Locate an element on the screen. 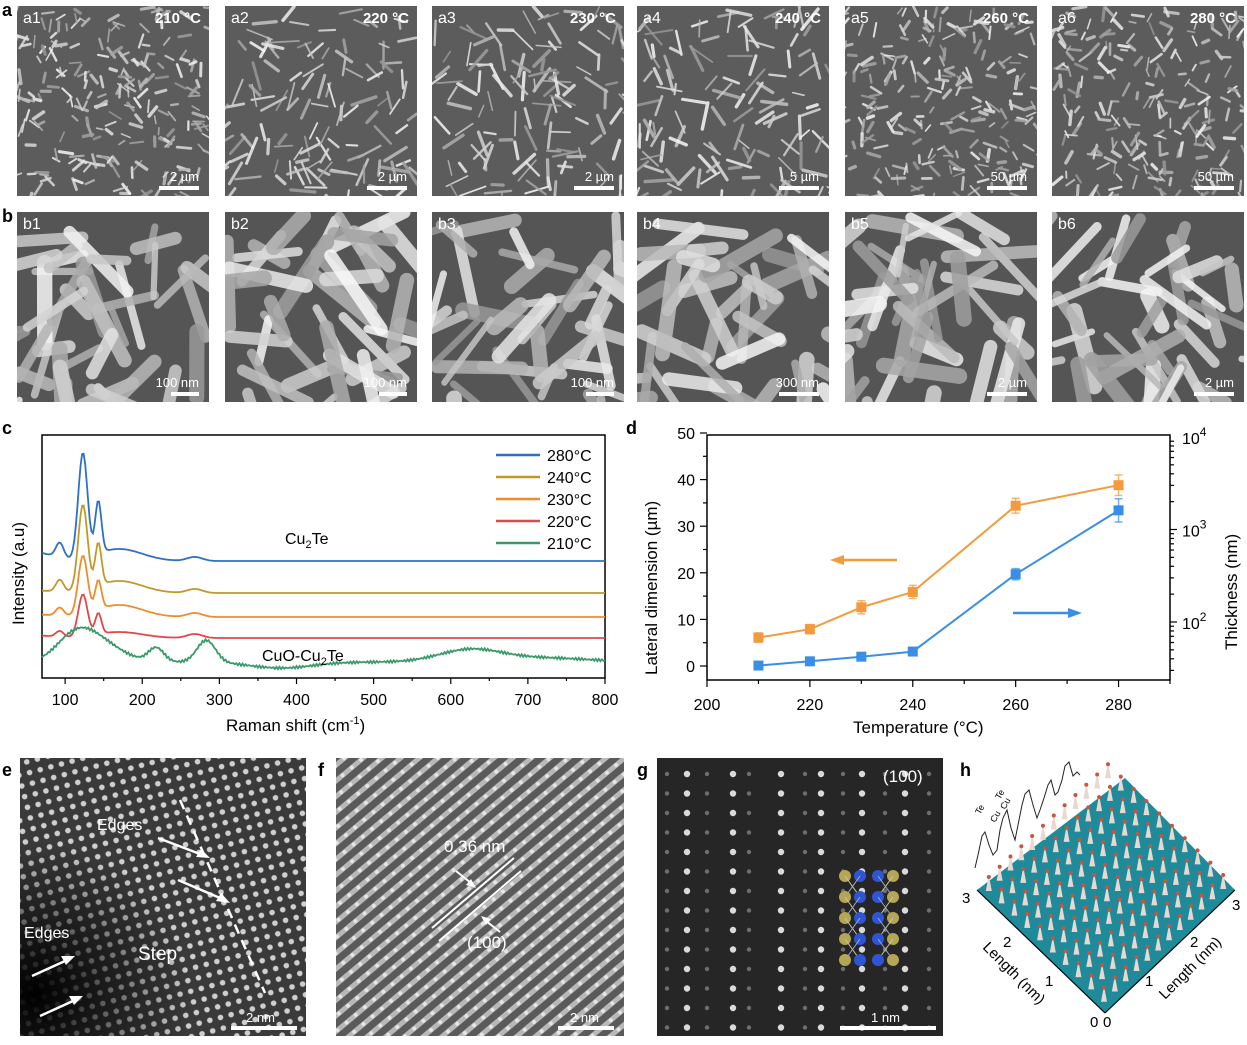  svg-text: 220 is located at coordinates (810, 705).